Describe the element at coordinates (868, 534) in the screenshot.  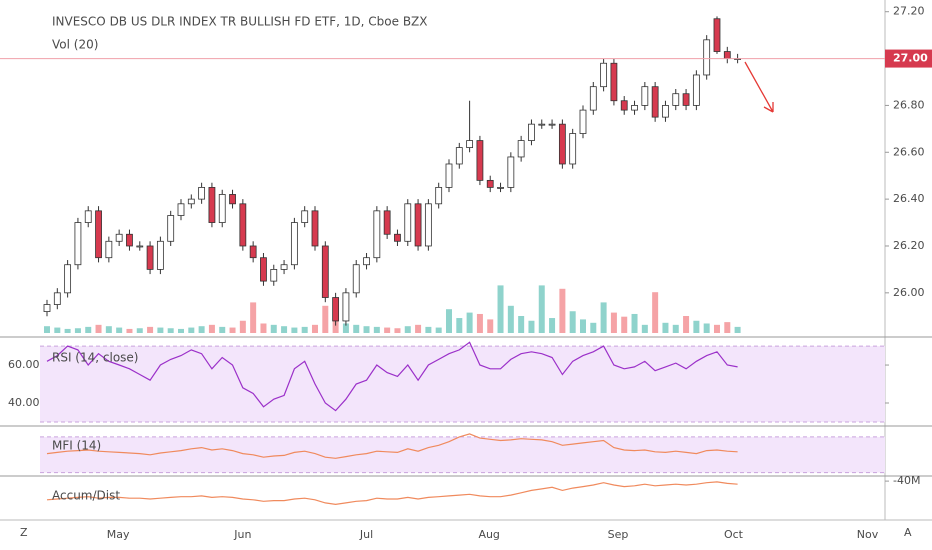
I see `x-tick-label: Nov` at that location.